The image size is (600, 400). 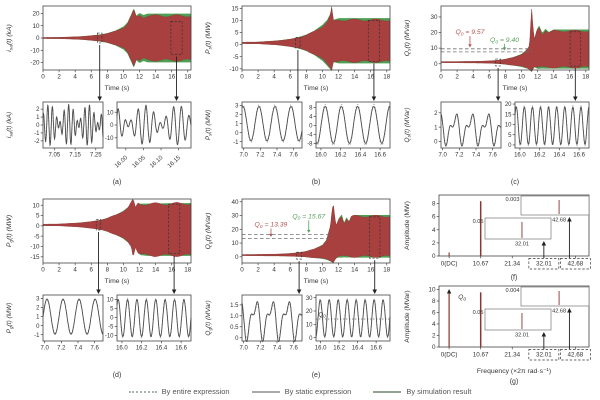 I want to click on label: 20, so click(x=235, y=229).